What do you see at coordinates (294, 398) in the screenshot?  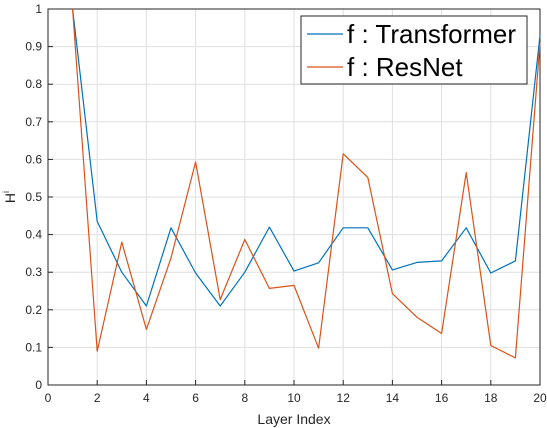 I see `x-tick-label: 10` at bounding box center [294, 398].